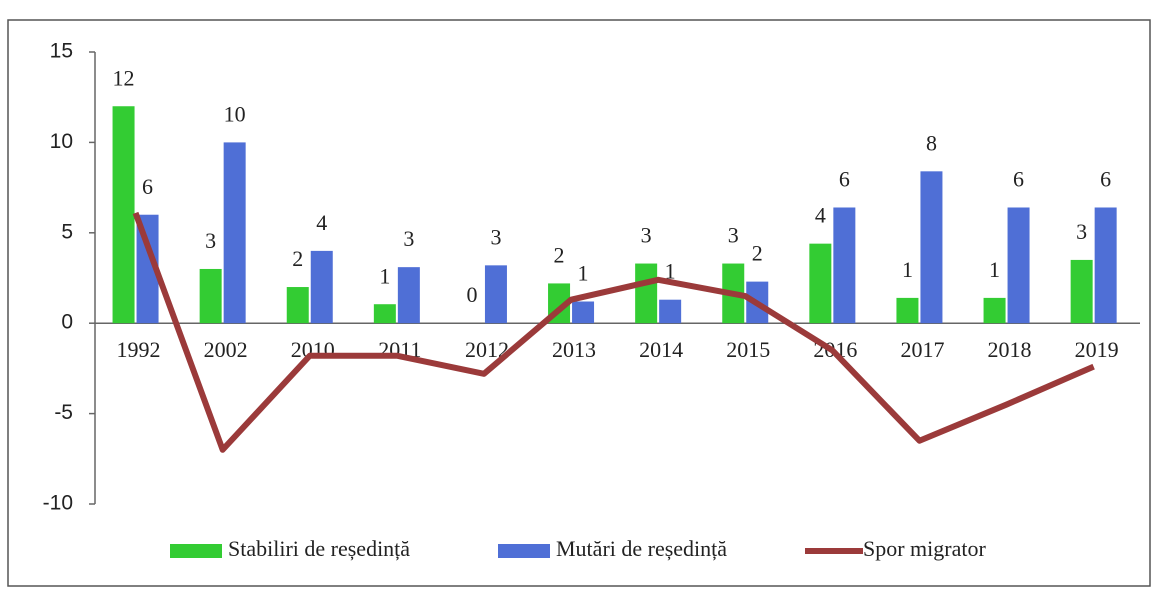 Image resolution: width=1160 pixels, height=593 pixels. I want to click on y-tick-label: -10, so click(58, 503).